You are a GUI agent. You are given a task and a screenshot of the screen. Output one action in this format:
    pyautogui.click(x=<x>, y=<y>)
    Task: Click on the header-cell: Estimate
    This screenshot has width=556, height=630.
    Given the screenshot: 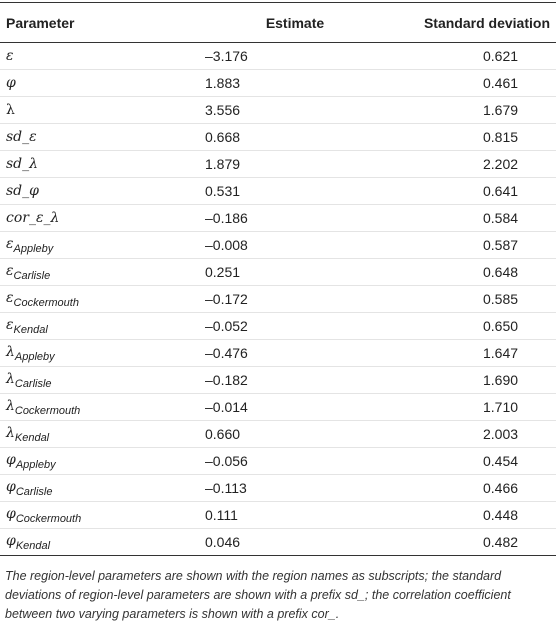 What is the action you would take?
    pyautogui.click(x=295, y=22)
    